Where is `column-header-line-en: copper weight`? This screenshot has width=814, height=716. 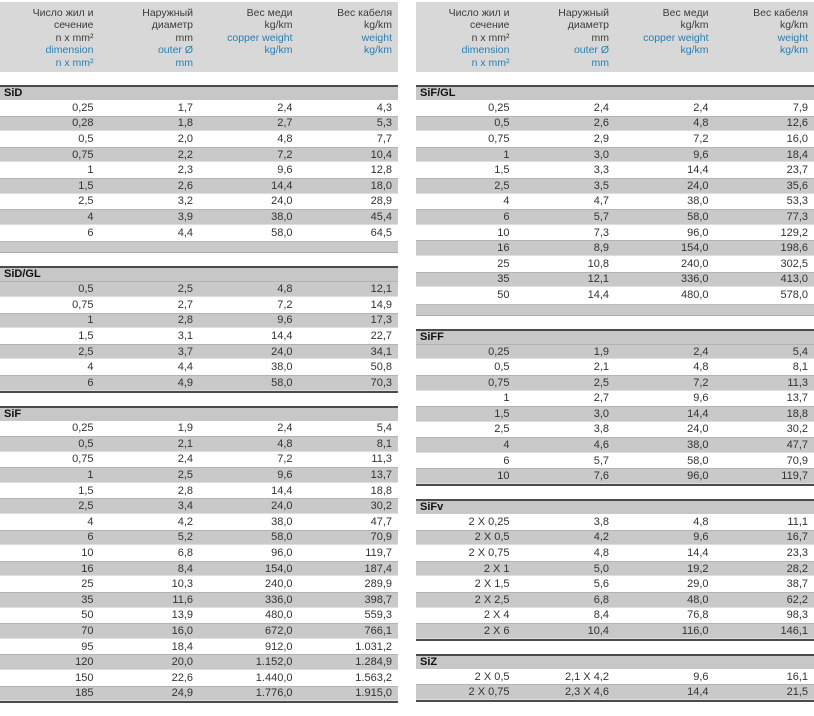 column-header-line-en: copper weight is located at coordinates (246, 38).